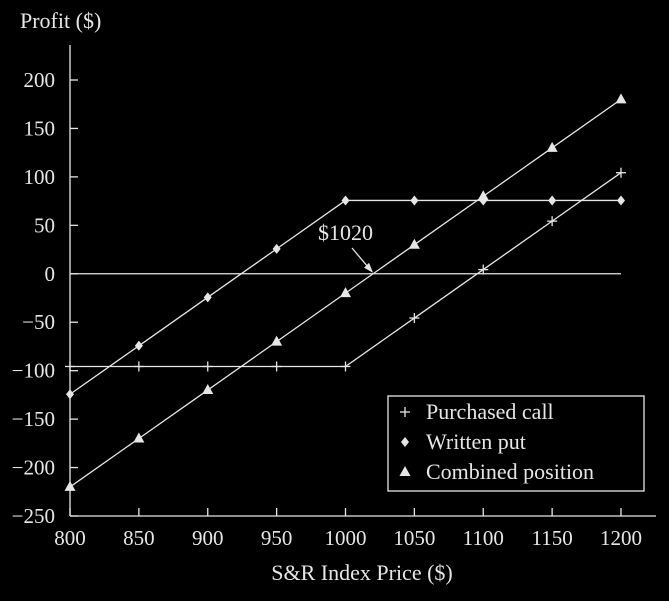  I want to click on y-tick-label: −150, so click(33, 419).